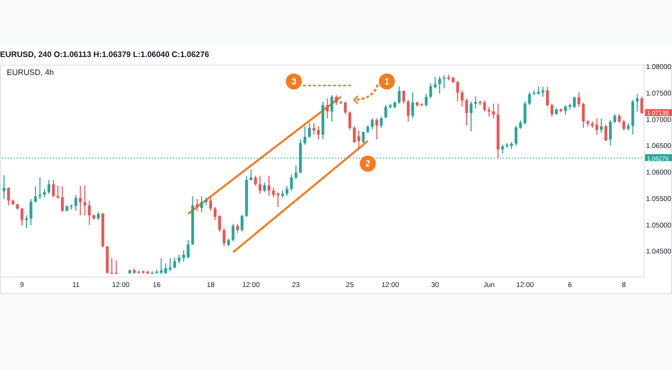 Image resolution: width=672 pixels, height=370 pixels. Describe the element at coordinates (387, 81) in the screenshot. I see `annotation: 1` at that location.